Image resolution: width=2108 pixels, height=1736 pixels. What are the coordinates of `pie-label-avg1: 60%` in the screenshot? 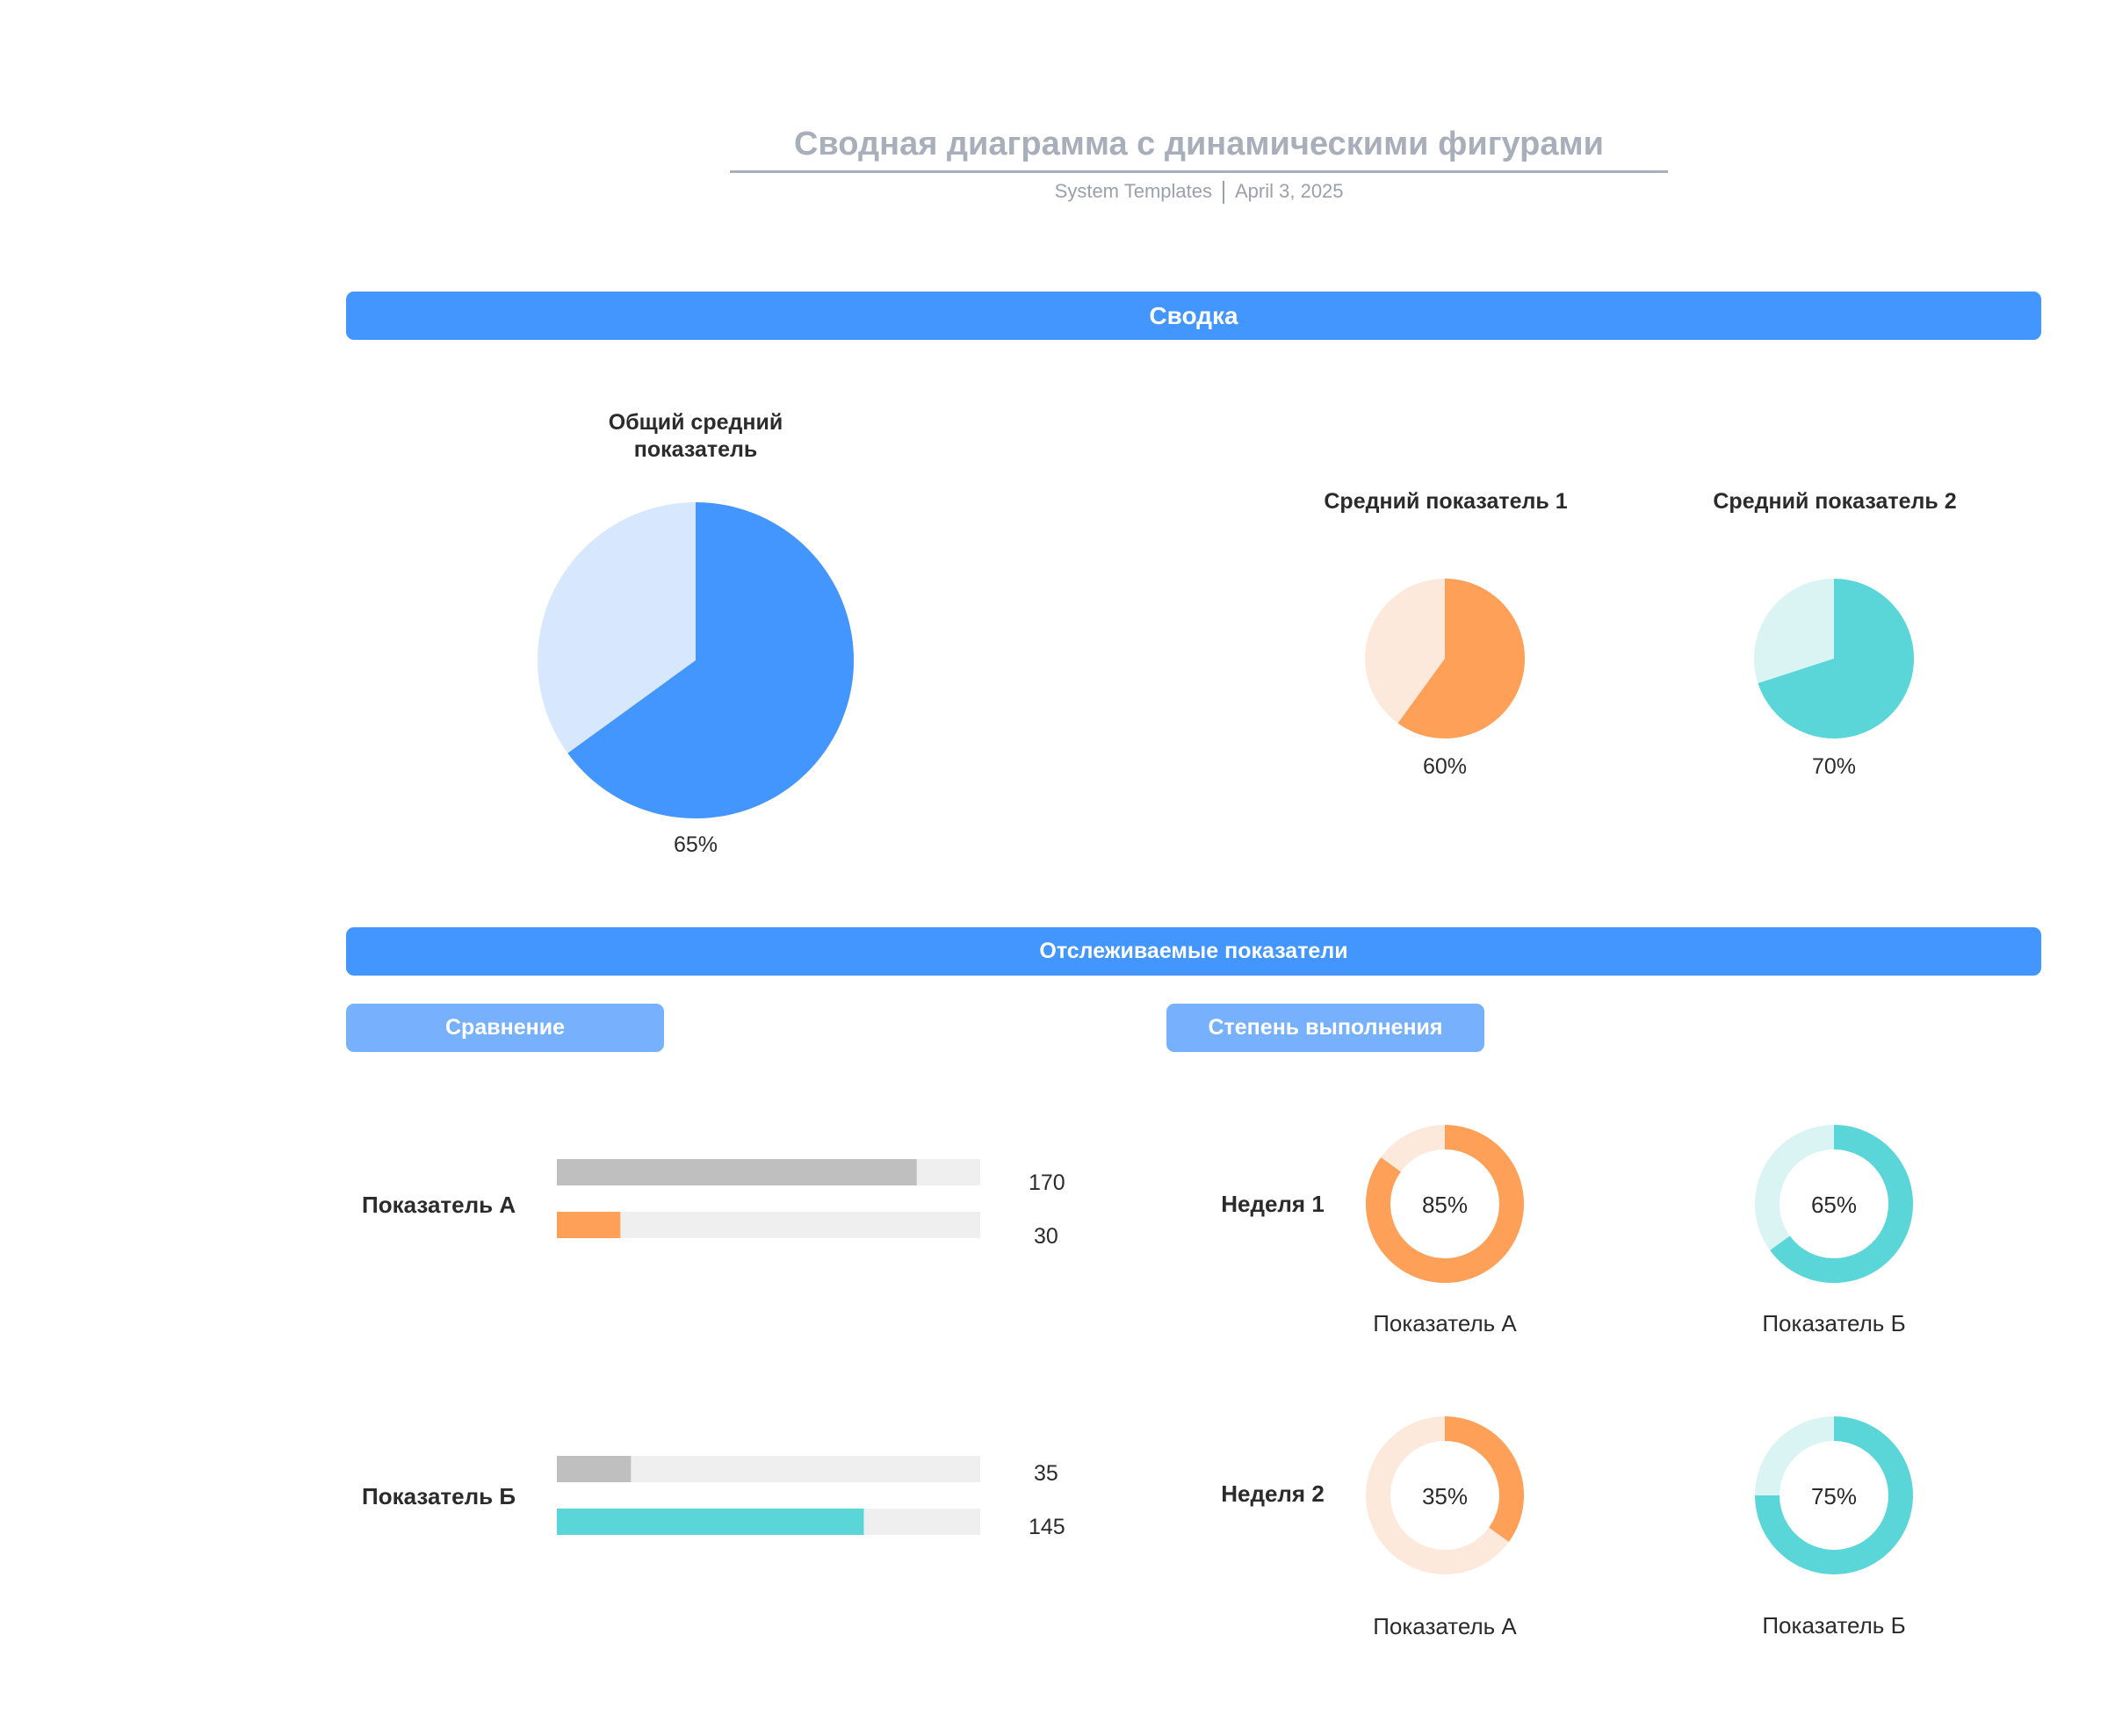 It's located at (1445, 766).